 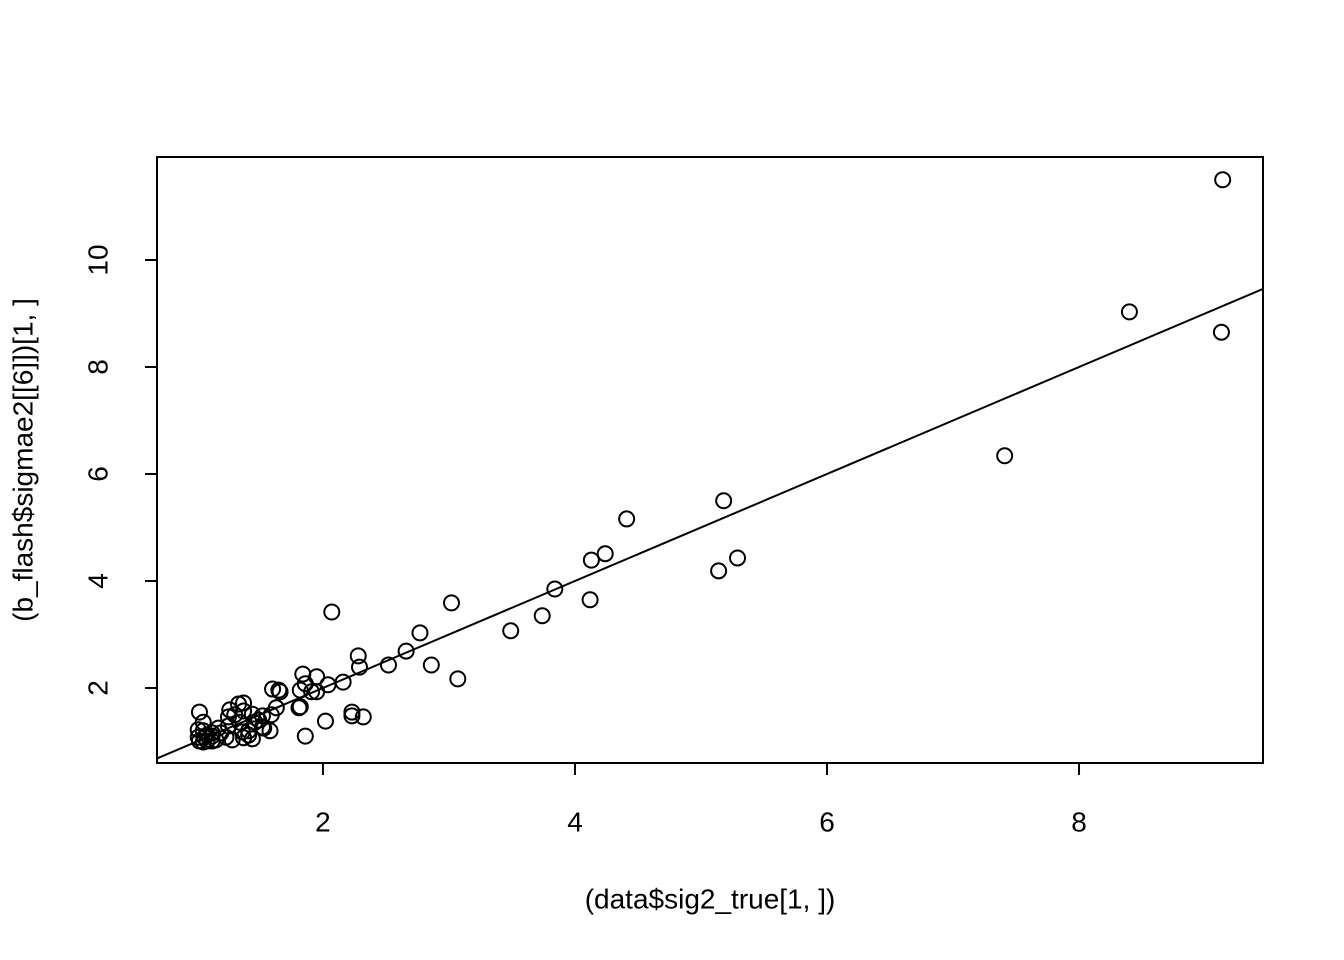 I want to click on y-tick-label: 6, so click(x=97, y=474).